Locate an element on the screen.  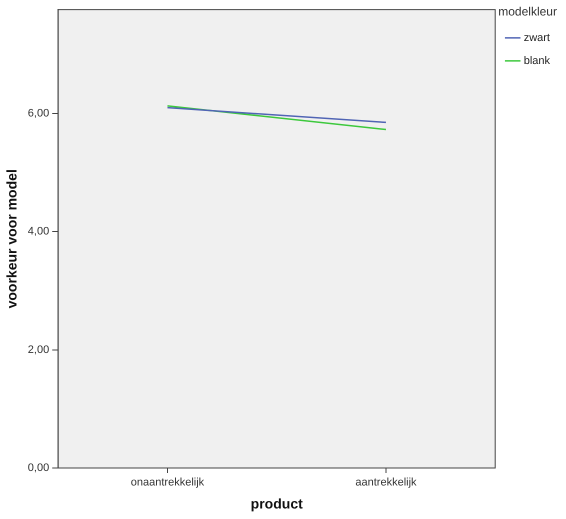
y-axis-title: voorkeur voor model is located at coordinates (11, 238).